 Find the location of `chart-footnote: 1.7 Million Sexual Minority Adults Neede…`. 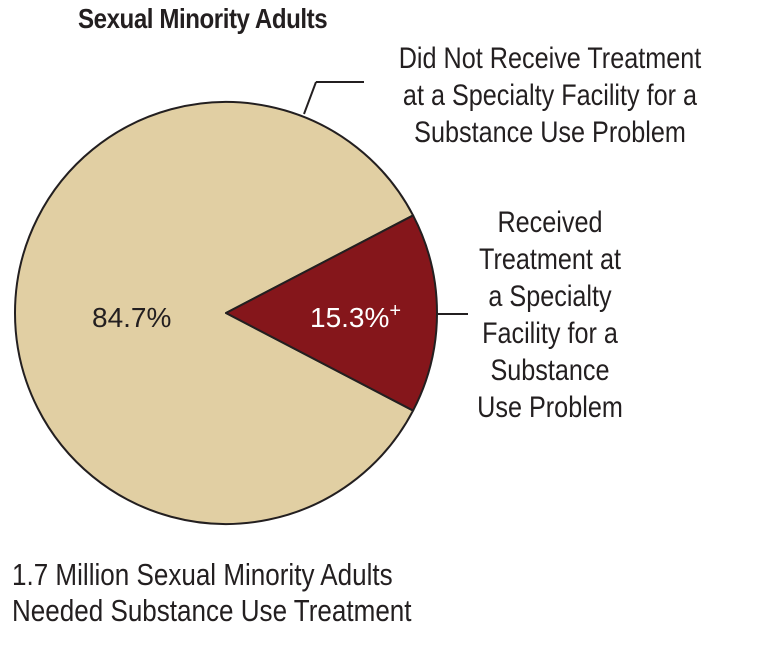

chart-footnote: 1.7 Million Sexual Minority Adults Neede… is located at coordinates (212, 593).